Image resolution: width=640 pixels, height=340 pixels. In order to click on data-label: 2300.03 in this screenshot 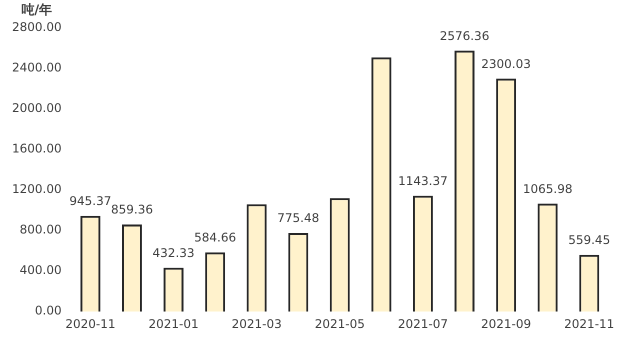, I will do `click(506, 63)`.